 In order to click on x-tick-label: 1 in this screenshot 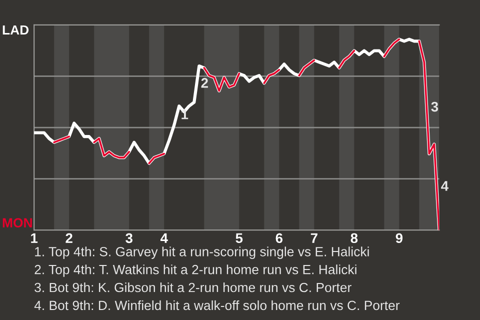, I will do `click(34, 238)`.